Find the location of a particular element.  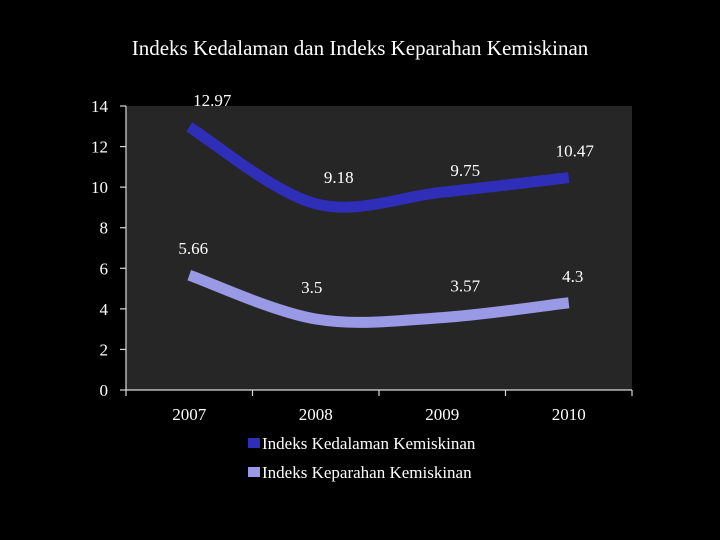

y-tick-label: 4 is located at coordinates (104, 309).